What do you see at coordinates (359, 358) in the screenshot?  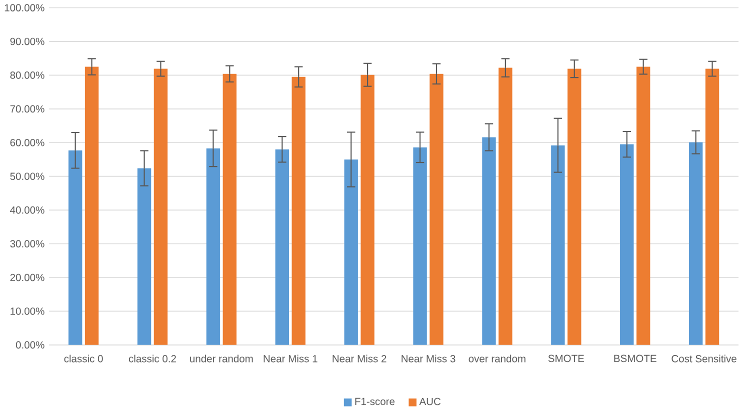 I see `x-tick-label: Near Miss 2` at bounding box center [359, 358].